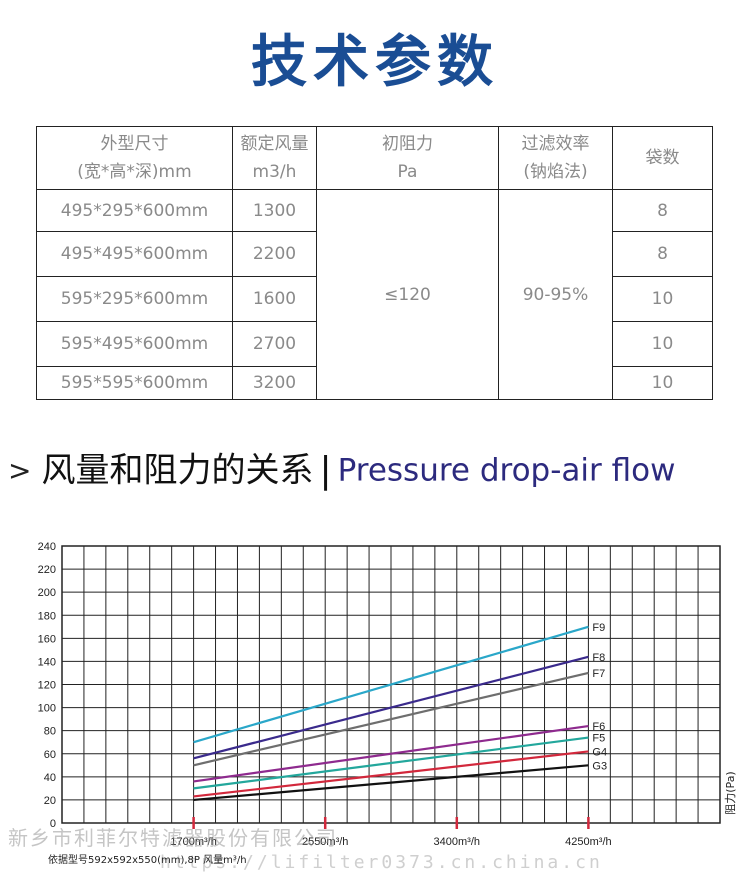 The width and height of the screenshot is (750, 888). Describe the element at coordinates (598, 628) in the screenshot. I see `series-label-f9: F9` at that location.